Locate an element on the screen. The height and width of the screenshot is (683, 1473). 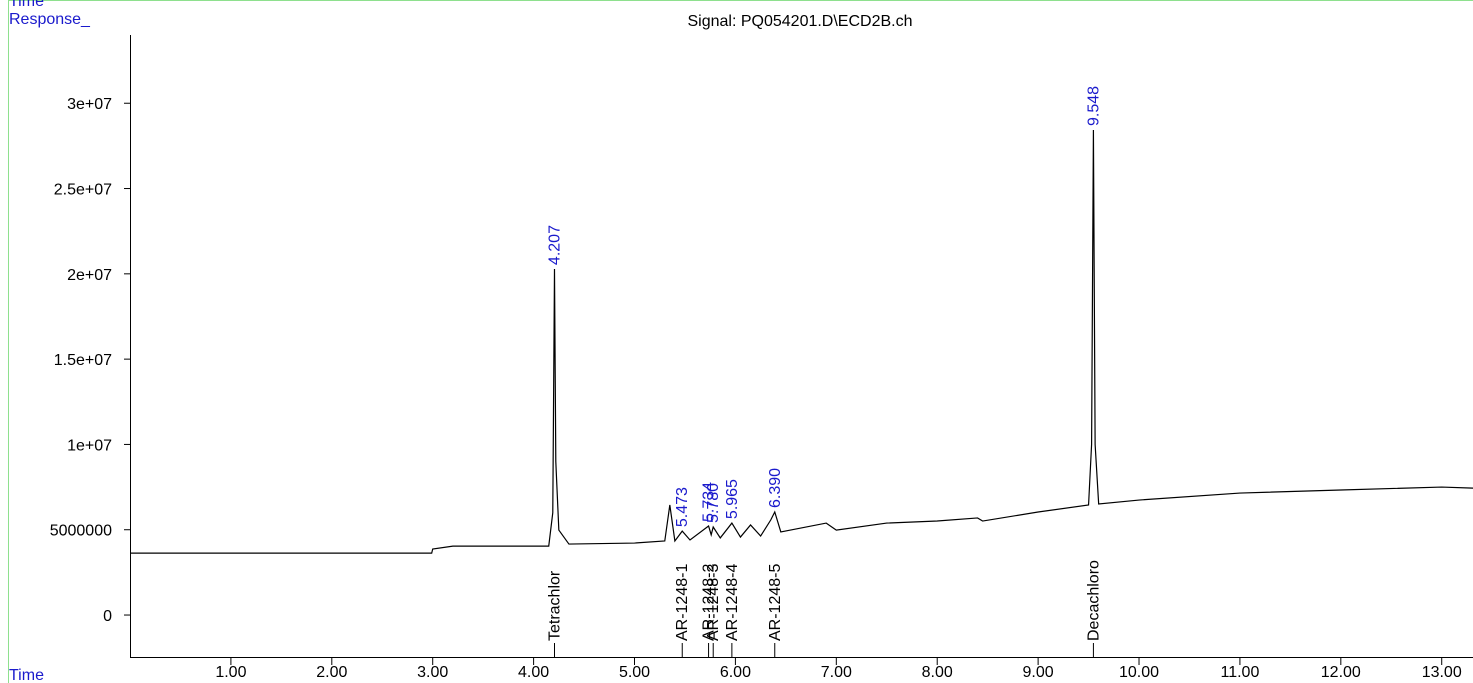
compound-label: AR-1248-5 is located at coordinates (775, 602).